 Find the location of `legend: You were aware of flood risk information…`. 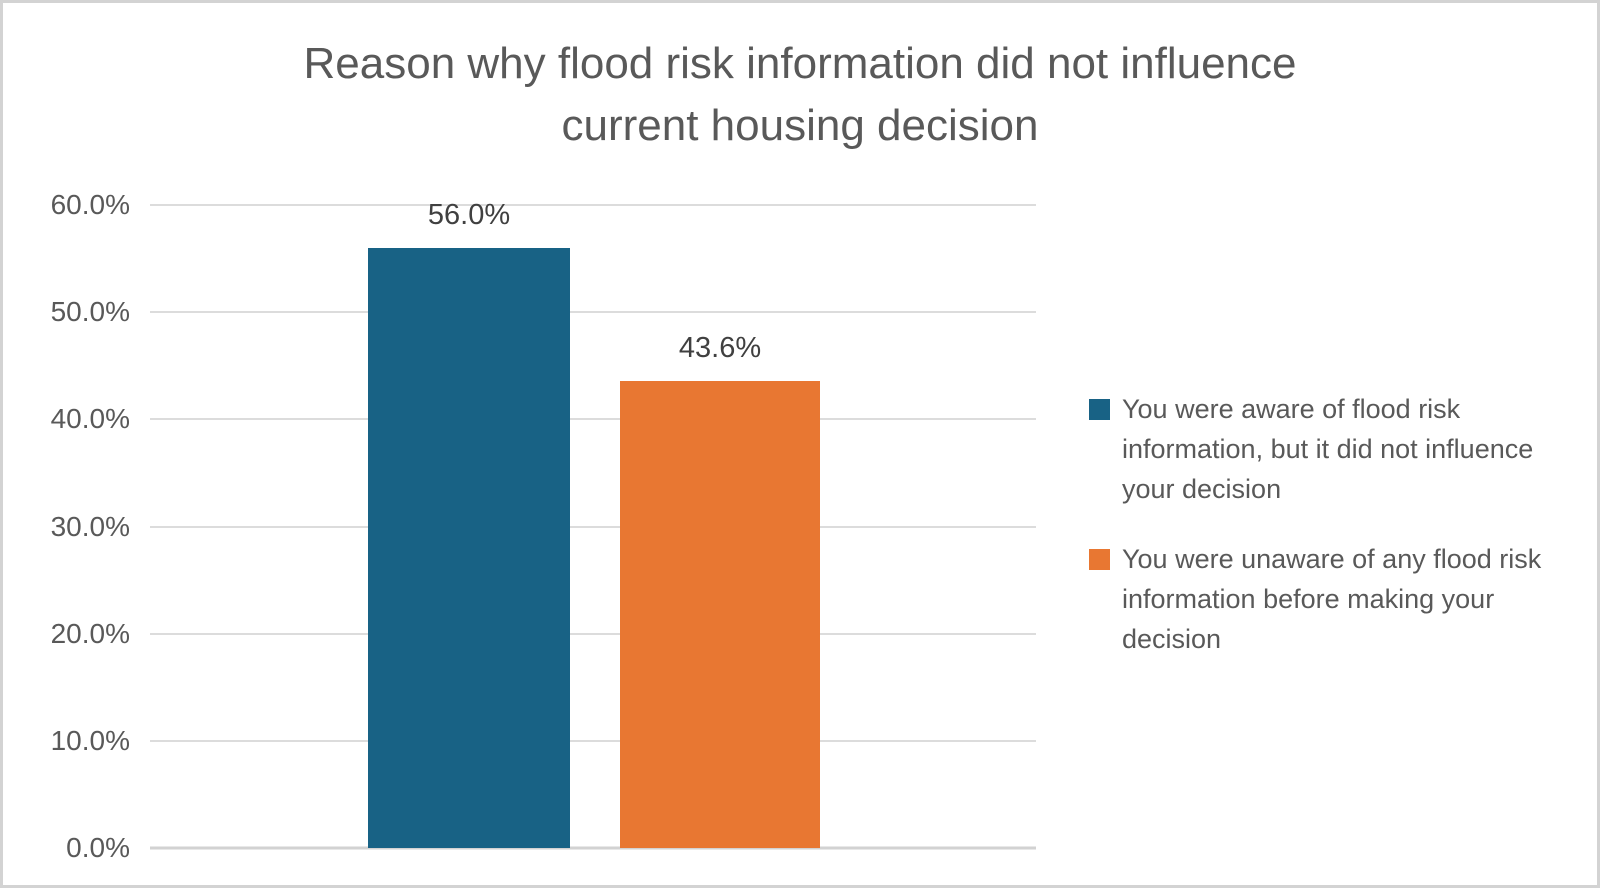

legend: You were aware of flood risk information… is located at coordinates (1325, 539).